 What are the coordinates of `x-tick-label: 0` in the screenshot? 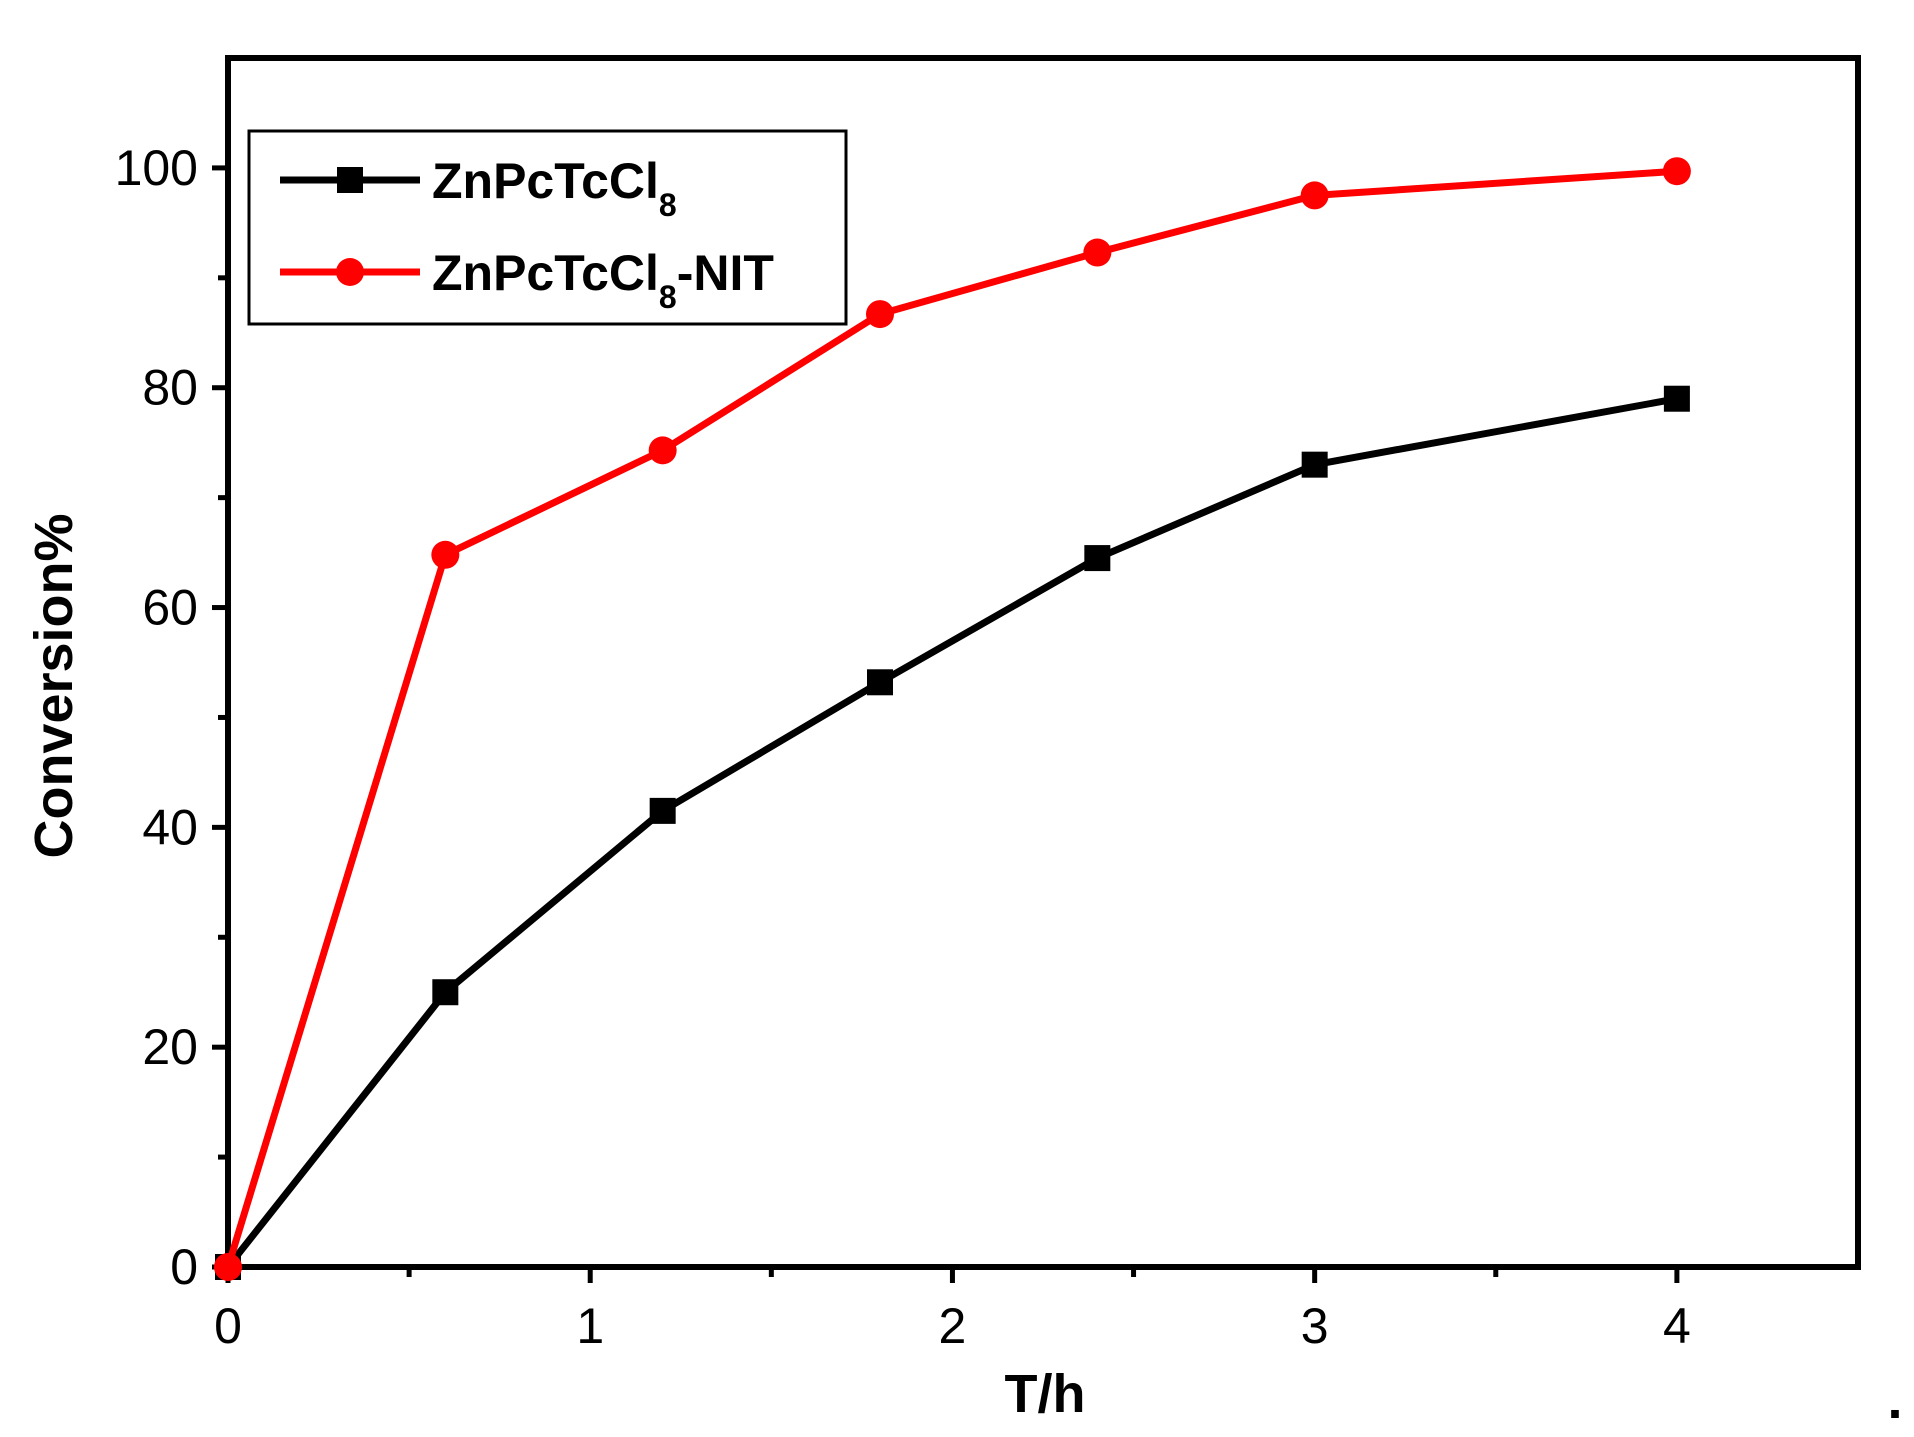 It's located at (228, 1326).